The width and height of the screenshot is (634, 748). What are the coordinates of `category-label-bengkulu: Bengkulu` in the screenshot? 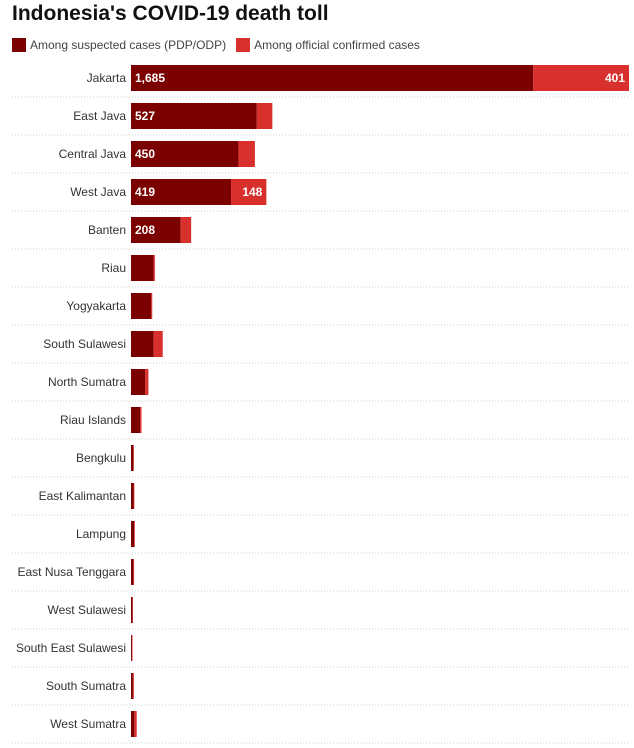 It's located at (101, 458).